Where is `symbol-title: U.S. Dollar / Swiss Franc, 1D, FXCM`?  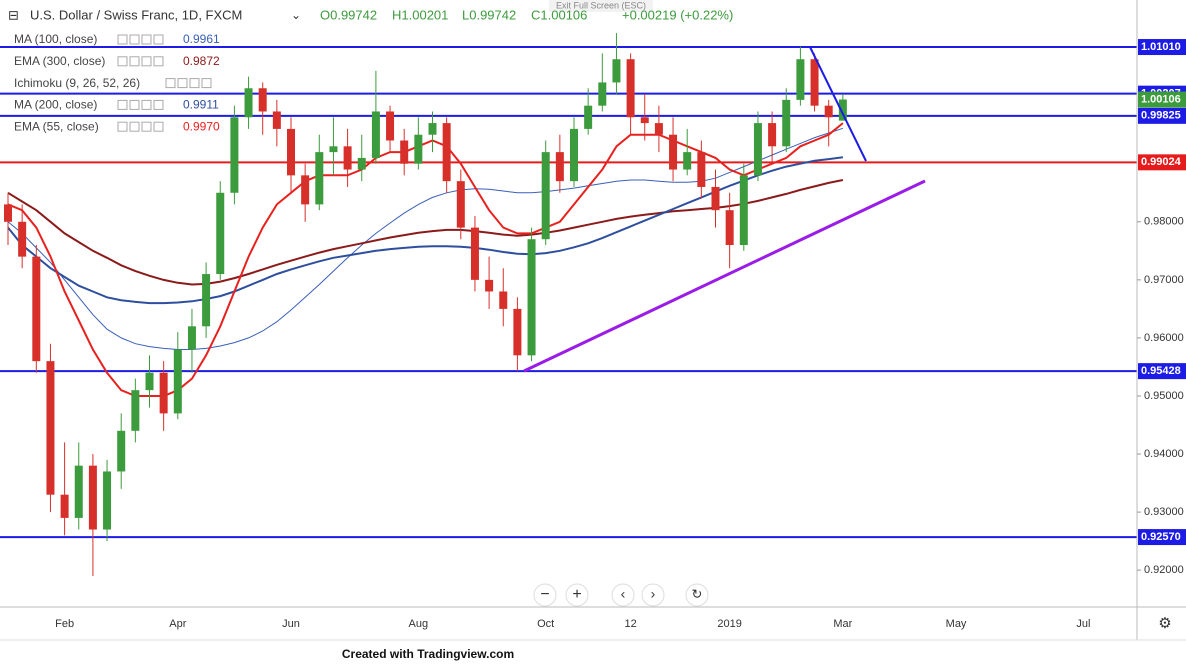 symbol-title: U.S. Dollar / Swiss Franc, 1D, FXCM is located at coordinates (136, 14).